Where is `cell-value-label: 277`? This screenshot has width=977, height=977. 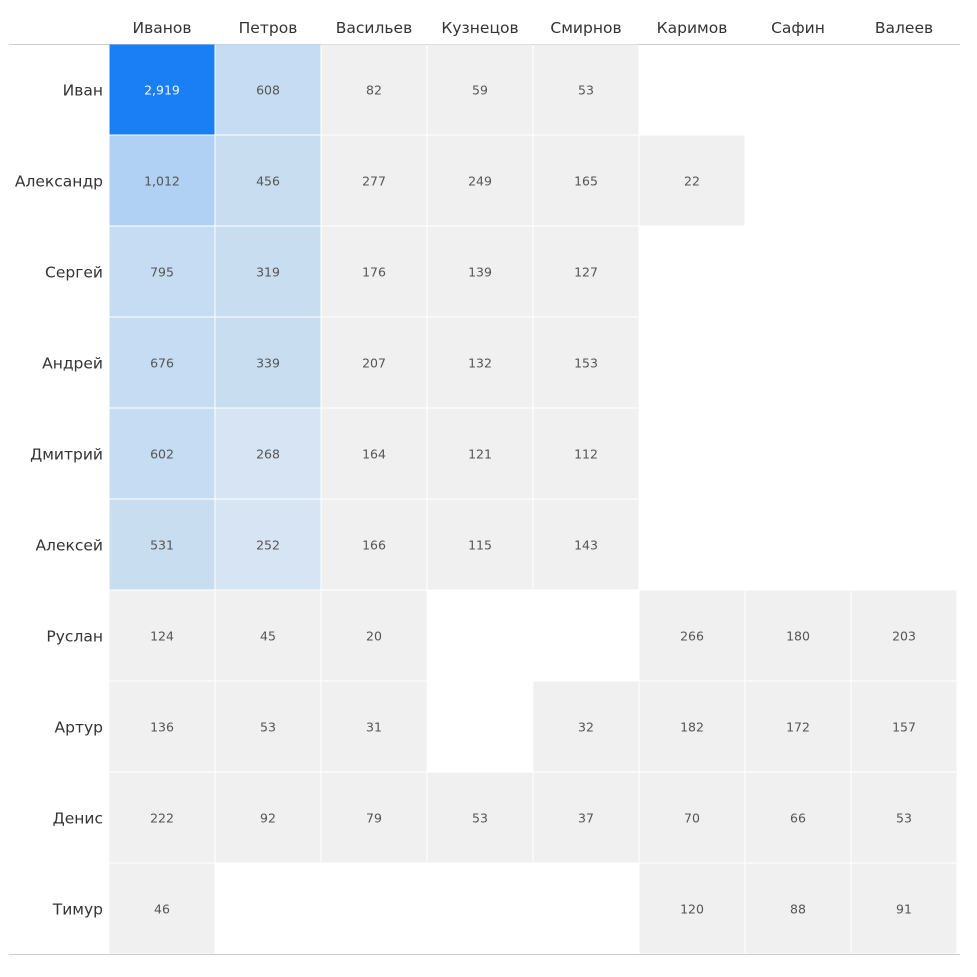 cell-value-label: 277 is located at coordinates (374, 181).